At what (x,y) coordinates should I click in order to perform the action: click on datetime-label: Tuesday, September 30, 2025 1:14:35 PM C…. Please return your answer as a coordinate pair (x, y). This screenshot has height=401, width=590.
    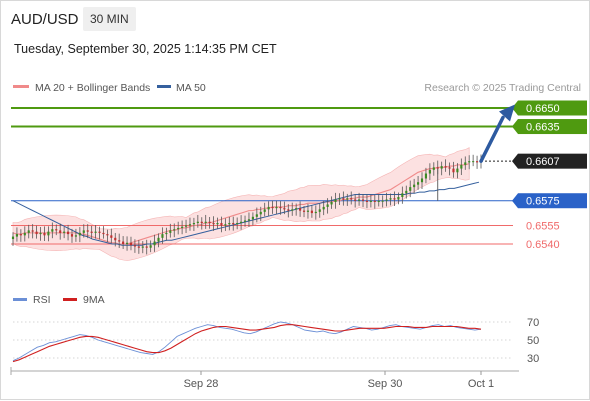
    Looking at the image, I should click on (145, 49).